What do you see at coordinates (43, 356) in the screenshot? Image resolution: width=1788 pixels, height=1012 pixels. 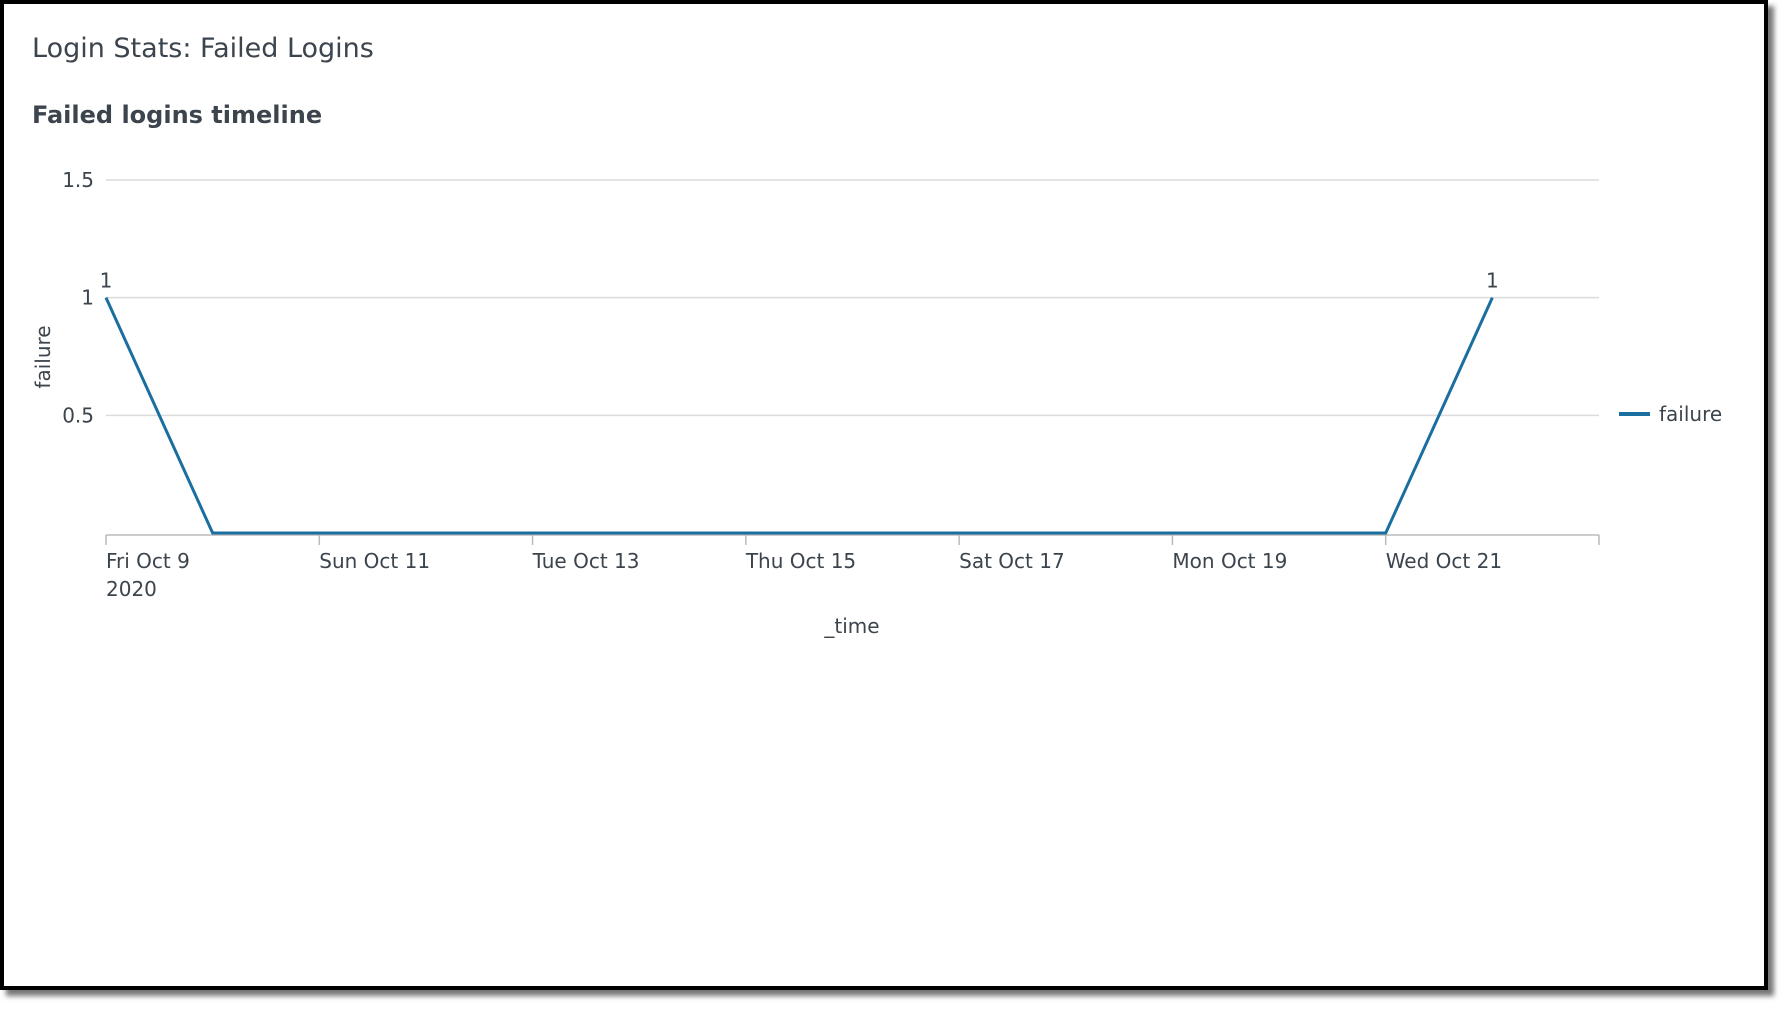 I see `y-axis-title: failure` at bounding box center [43, 356].